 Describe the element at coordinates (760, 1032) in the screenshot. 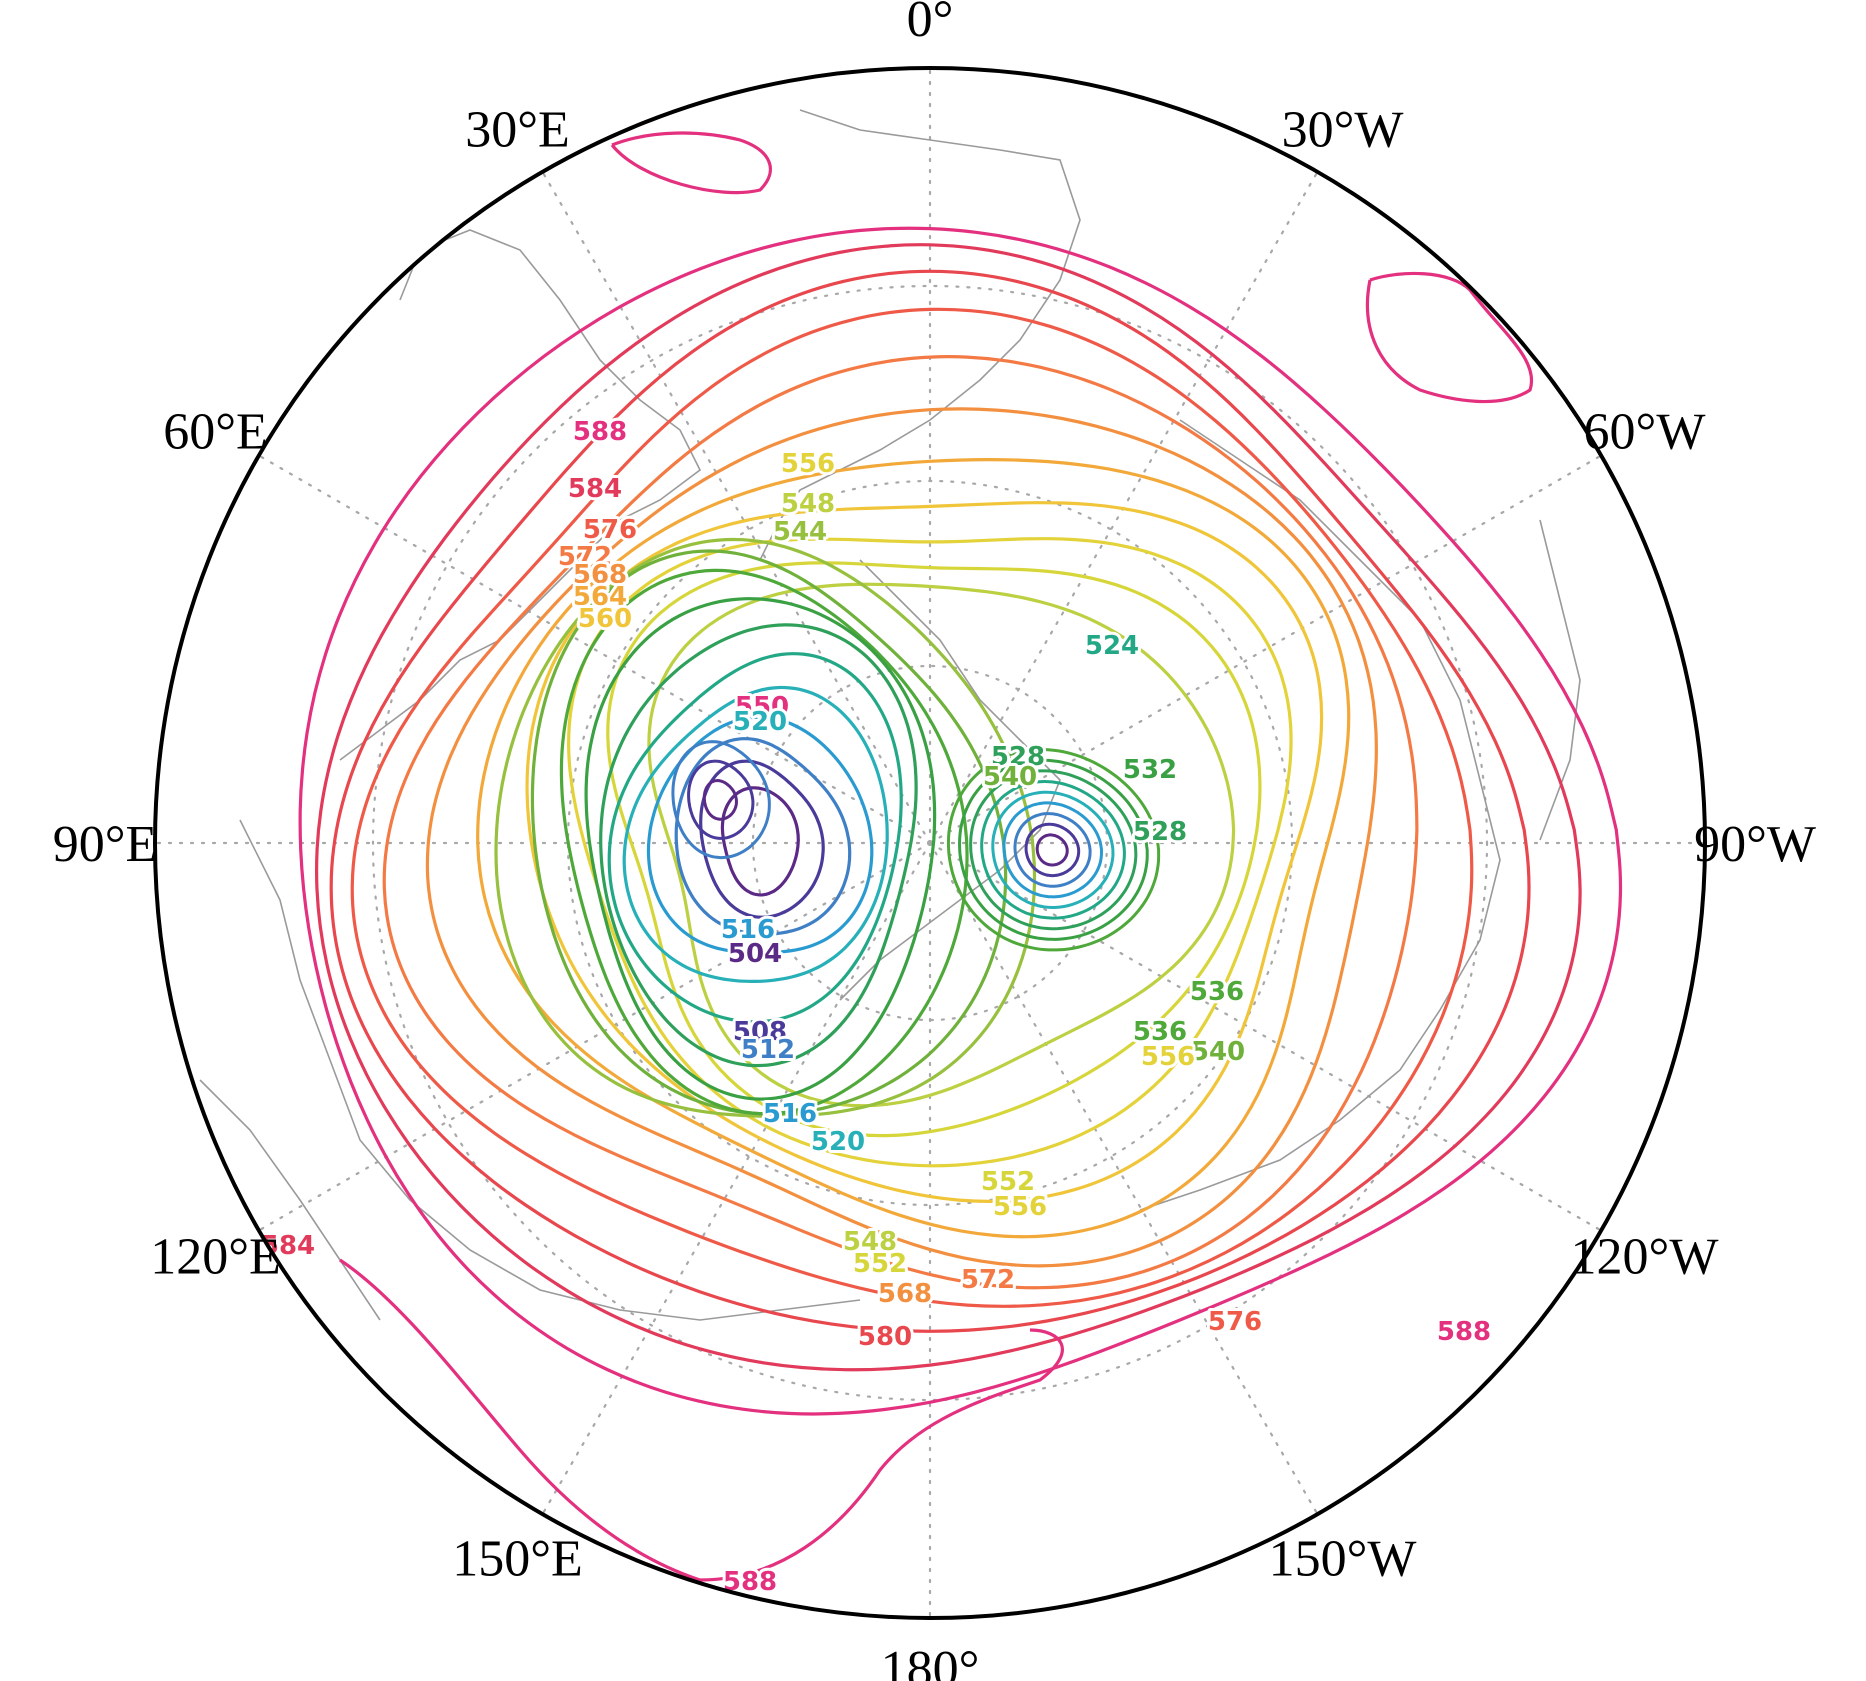

I see `contour-label: 508` at that location.